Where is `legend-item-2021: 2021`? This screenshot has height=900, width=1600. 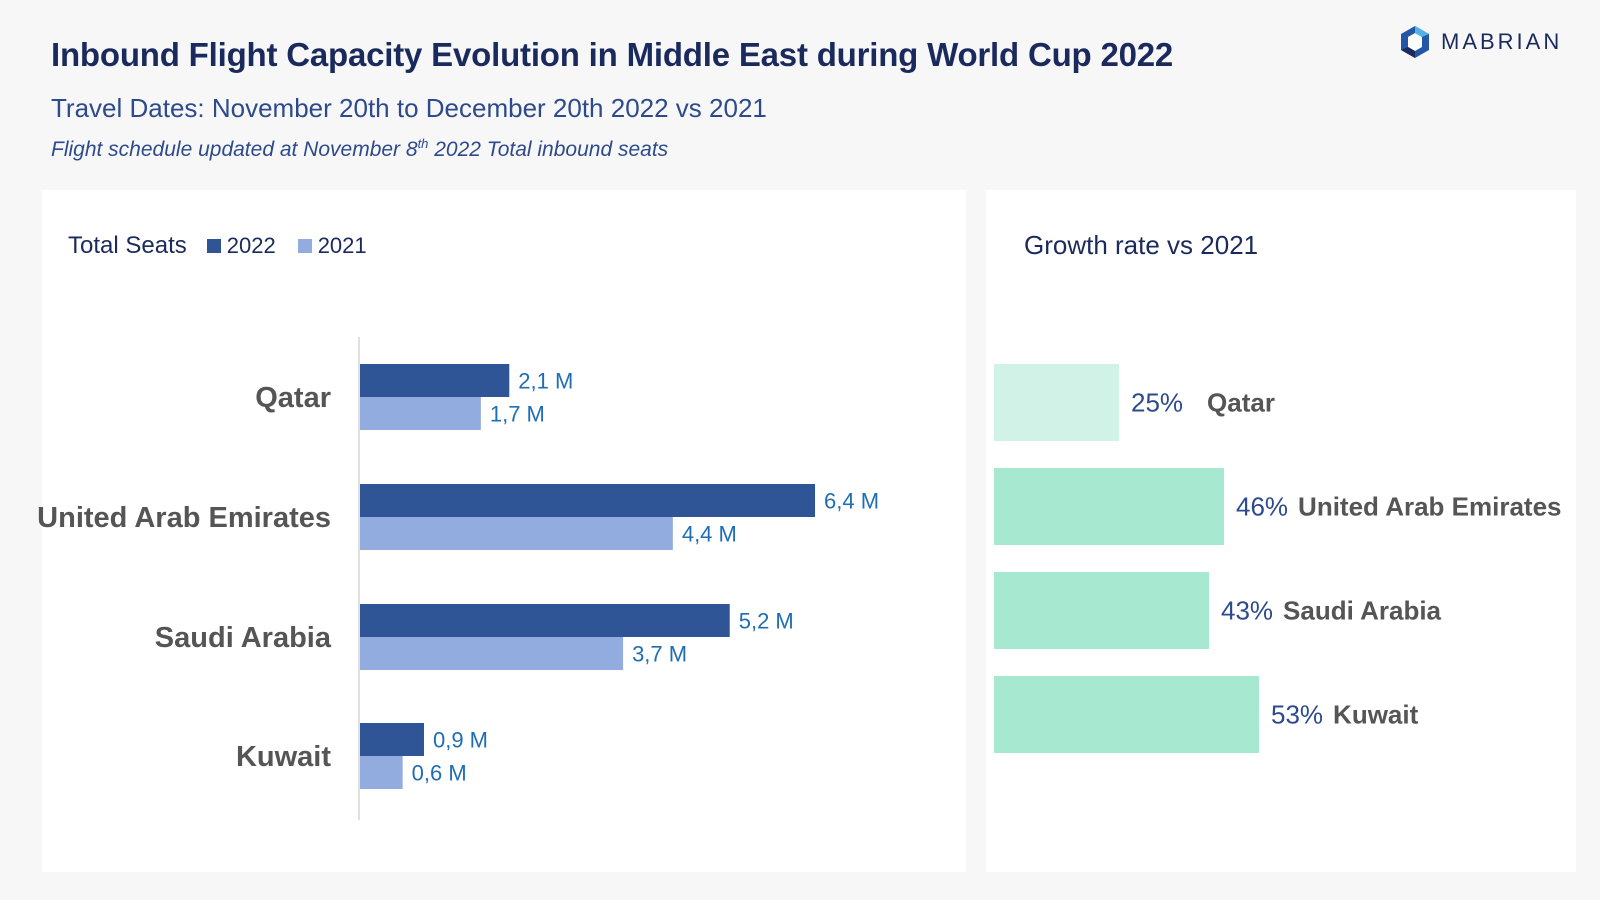
legend-item-2021: 2021 is located at coordinates (332, 246).